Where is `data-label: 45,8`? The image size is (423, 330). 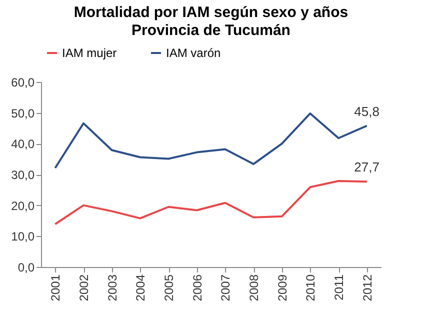 data-label: 45,8 is located at coordinates (367, 111).